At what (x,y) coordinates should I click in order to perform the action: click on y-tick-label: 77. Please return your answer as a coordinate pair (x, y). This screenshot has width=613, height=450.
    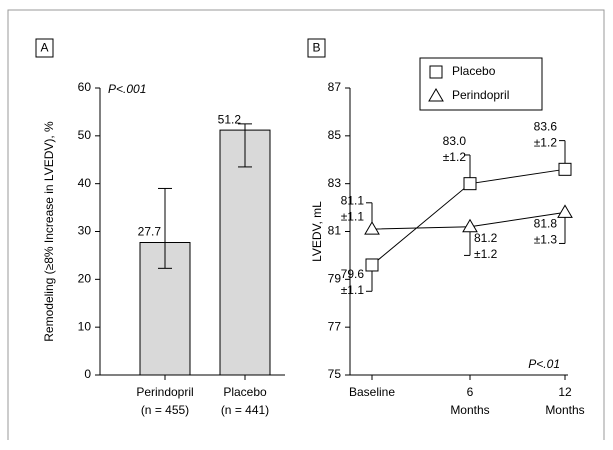
    Looking at the image, I should click on (335, 326).